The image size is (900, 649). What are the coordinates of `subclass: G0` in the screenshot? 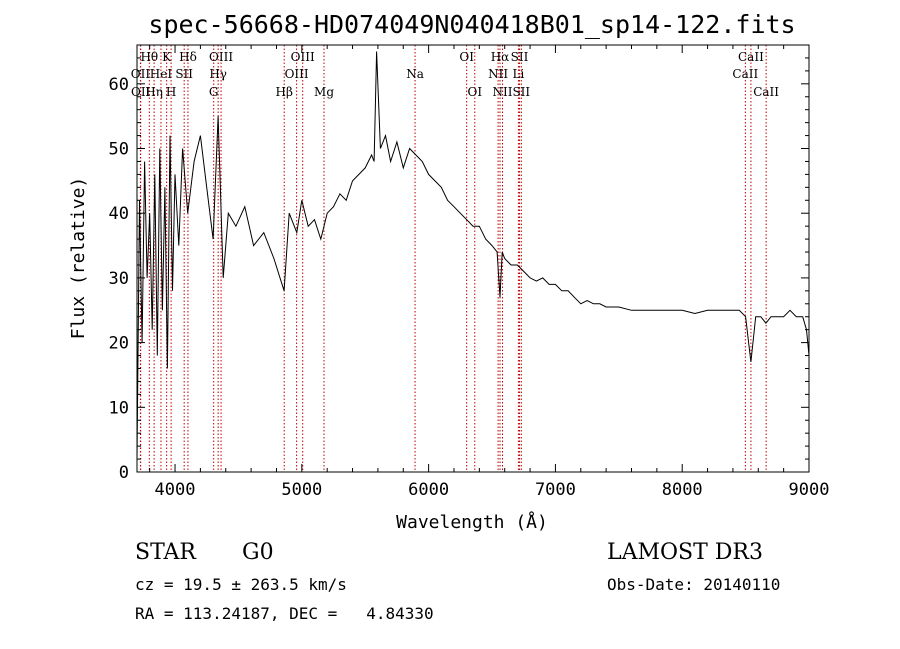 It's located at (258, 552).